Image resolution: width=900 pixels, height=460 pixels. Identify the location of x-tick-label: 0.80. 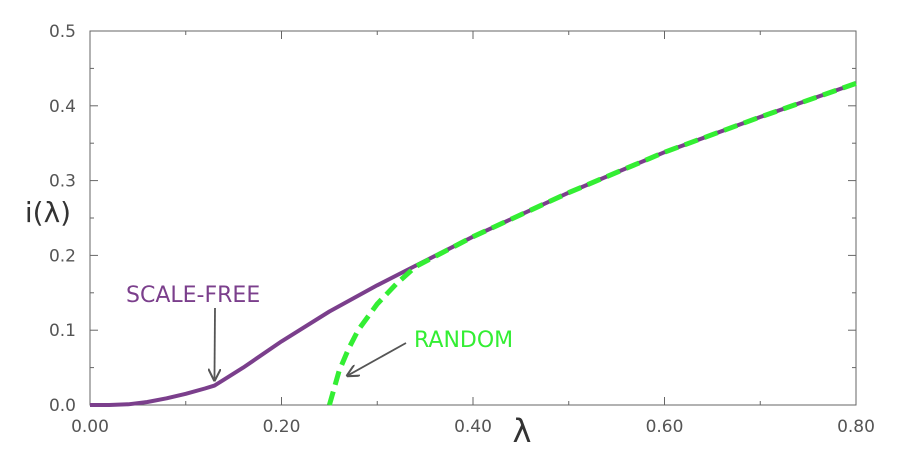
(856, 427).